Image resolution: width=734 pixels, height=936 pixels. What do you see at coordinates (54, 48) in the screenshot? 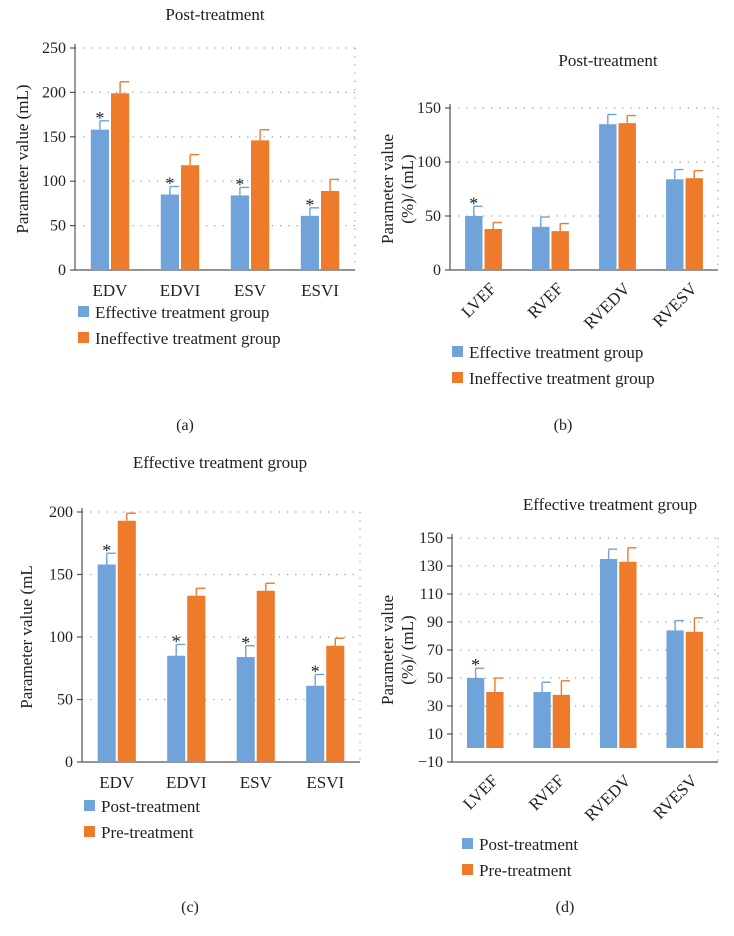
I see `y-tick-label: 250` at bounding box center [54, 48].